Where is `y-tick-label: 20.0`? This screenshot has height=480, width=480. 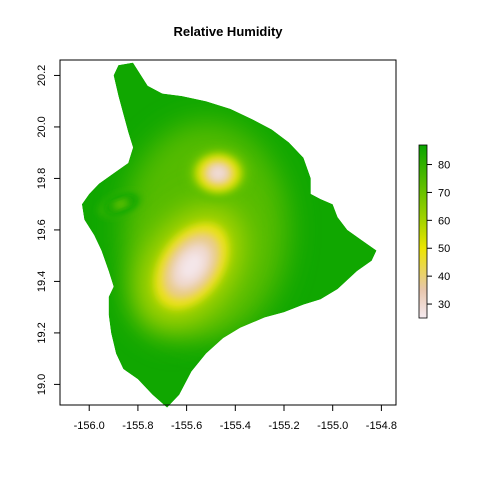 y-tick-label: 20.0 is located at coordinates (42, 126).